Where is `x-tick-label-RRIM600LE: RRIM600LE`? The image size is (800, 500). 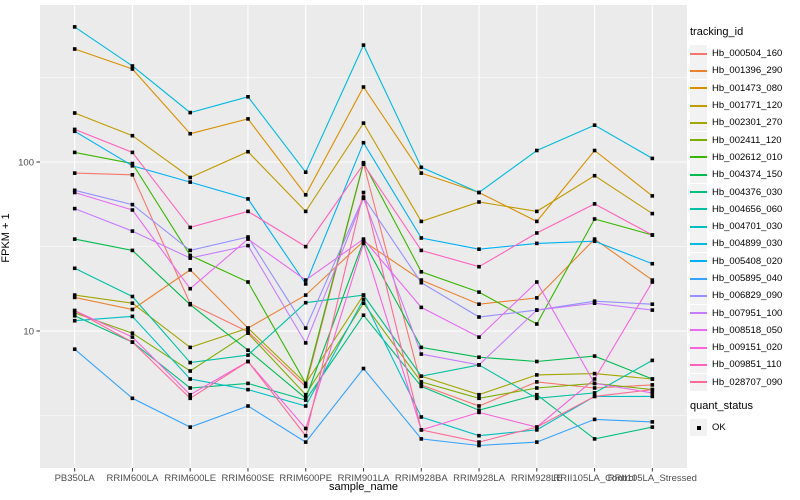
x-tick-label-RRIM600LE: RRIM600LE is located at coordinates (190, 478).